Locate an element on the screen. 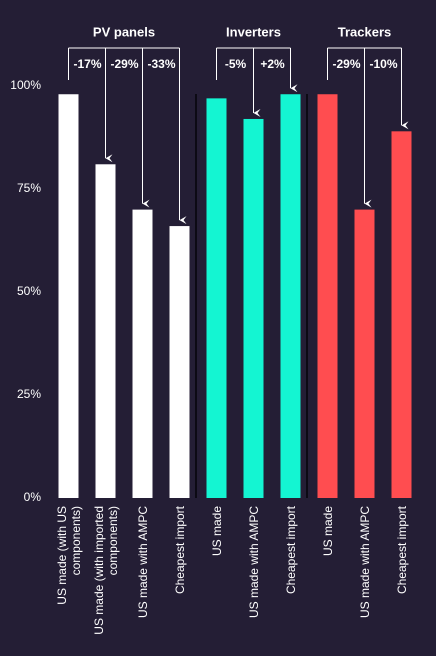 The height and width of the screenshot is (656, 436). group-title: Inverters is located at coordinates (253, 31).